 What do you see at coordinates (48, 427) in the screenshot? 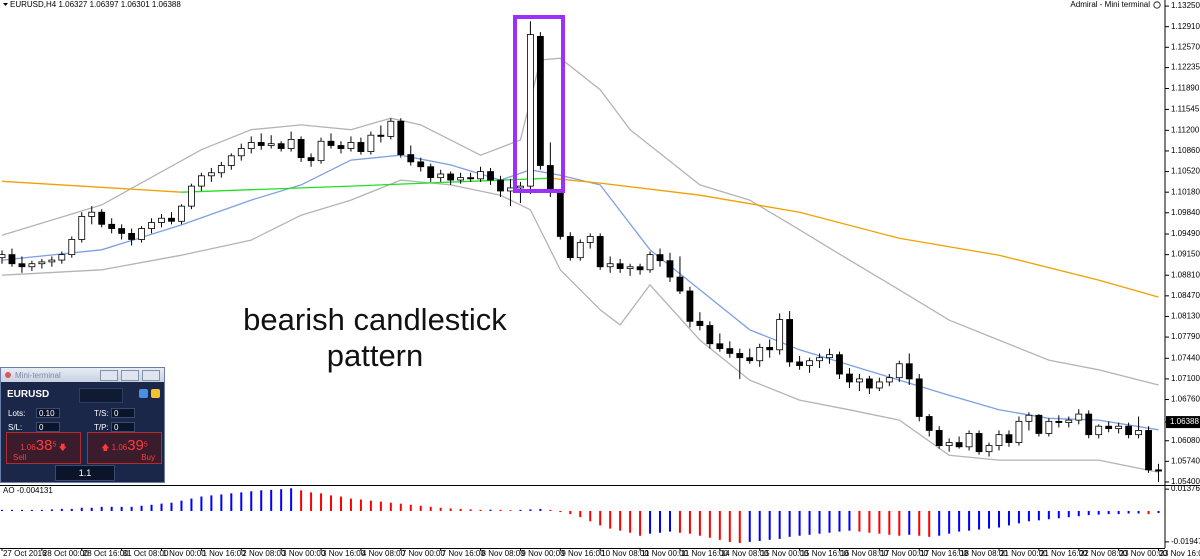
I see `sl-input: 0` at bounding box center [48, 427].